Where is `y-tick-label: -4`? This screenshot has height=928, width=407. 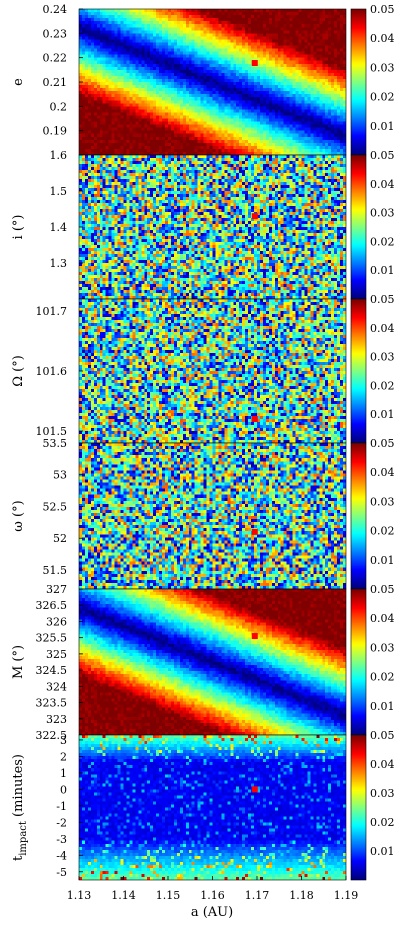 y-tick-label: -4 is located at coordinates (61, 855).